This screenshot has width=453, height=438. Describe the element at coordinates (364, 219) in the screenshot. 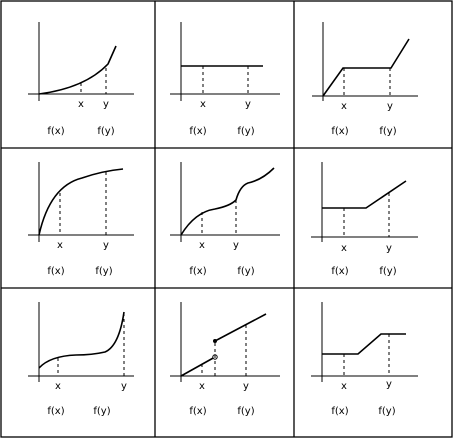

I see `panel-6: x y f(x) f(y)` at that location.